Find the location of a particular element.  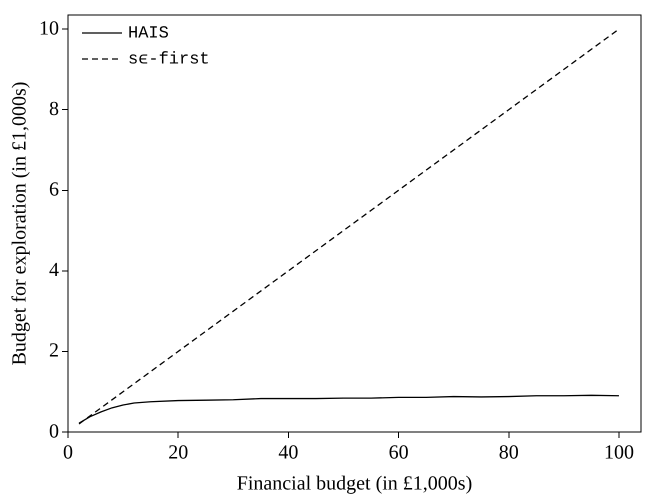

y-tick-label: 2 is located at coordinates (54, 351).